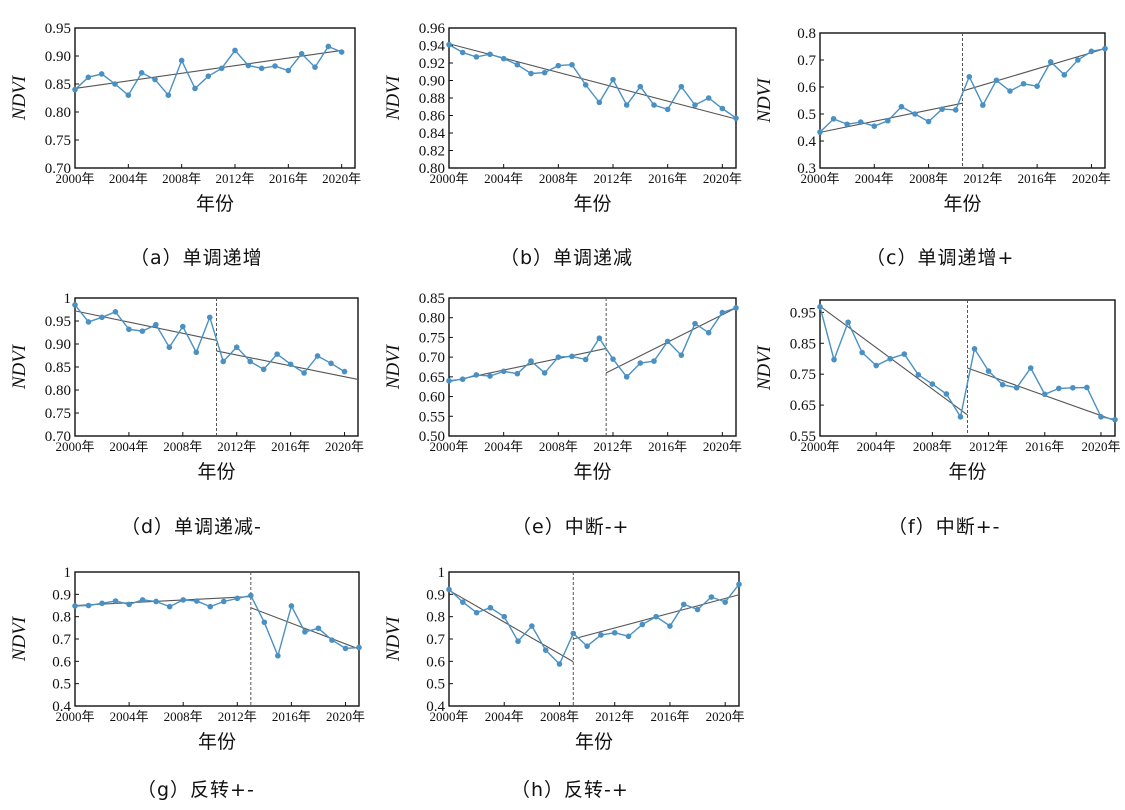 Image resolution: width=1125 pixels, height=810 pixels. Describe the element at coordinates (217, 639) in the screenshot. I see `plot-frame` at that location.